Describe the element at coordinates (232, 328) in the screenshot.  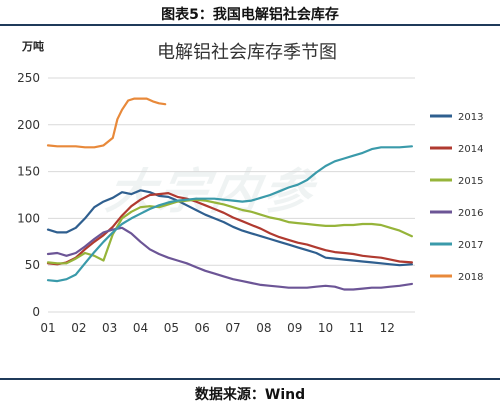
I see `x-tick-label: 07` at that location.